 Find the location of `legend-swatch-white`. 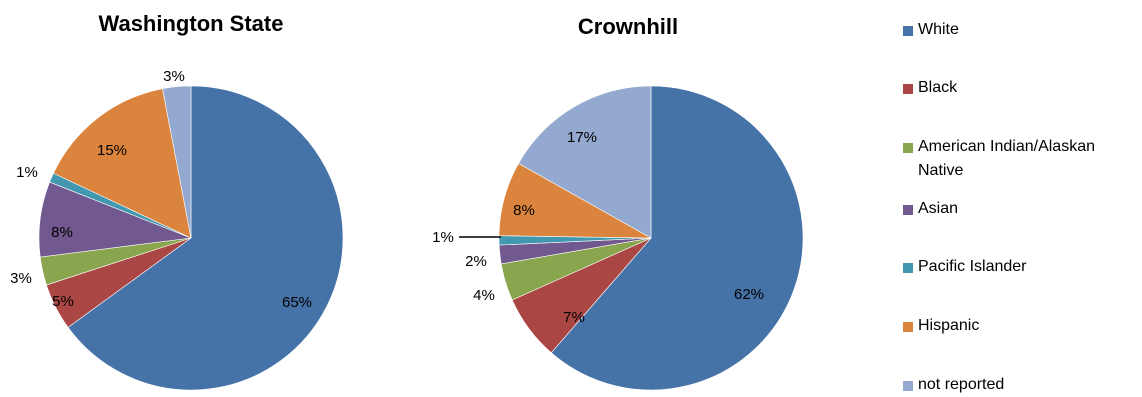

legend-swatch-white is located at coordinates (908, 31).